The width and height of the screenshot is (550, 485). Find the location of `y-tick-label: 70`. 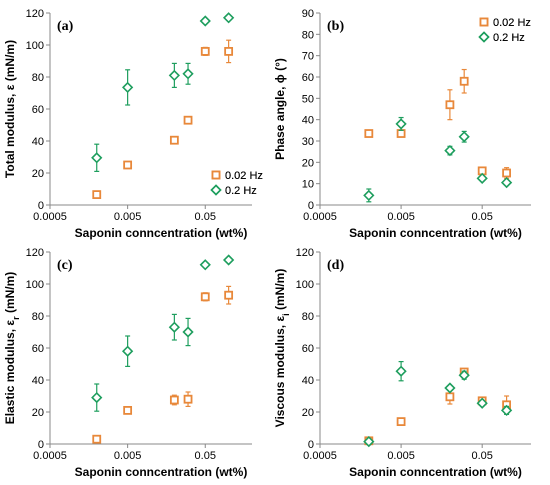

y-tick-label: 70 is located at coordinates (308, 57).